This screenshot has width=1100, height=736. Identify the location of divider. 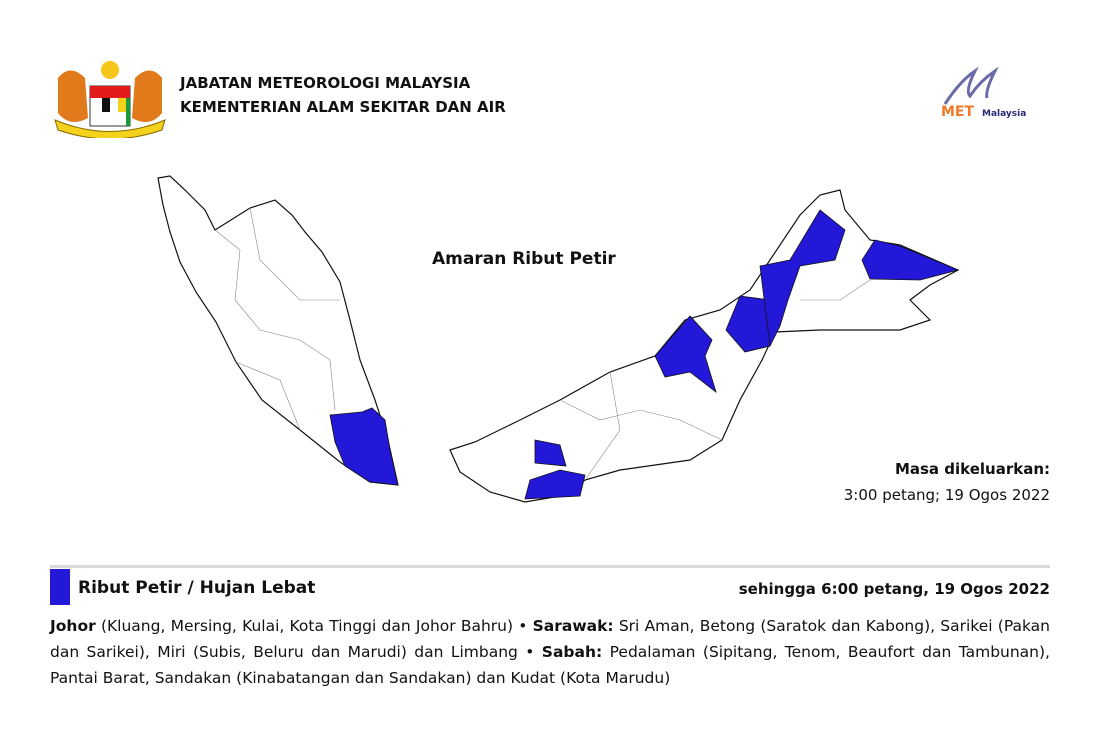
(550, 566).